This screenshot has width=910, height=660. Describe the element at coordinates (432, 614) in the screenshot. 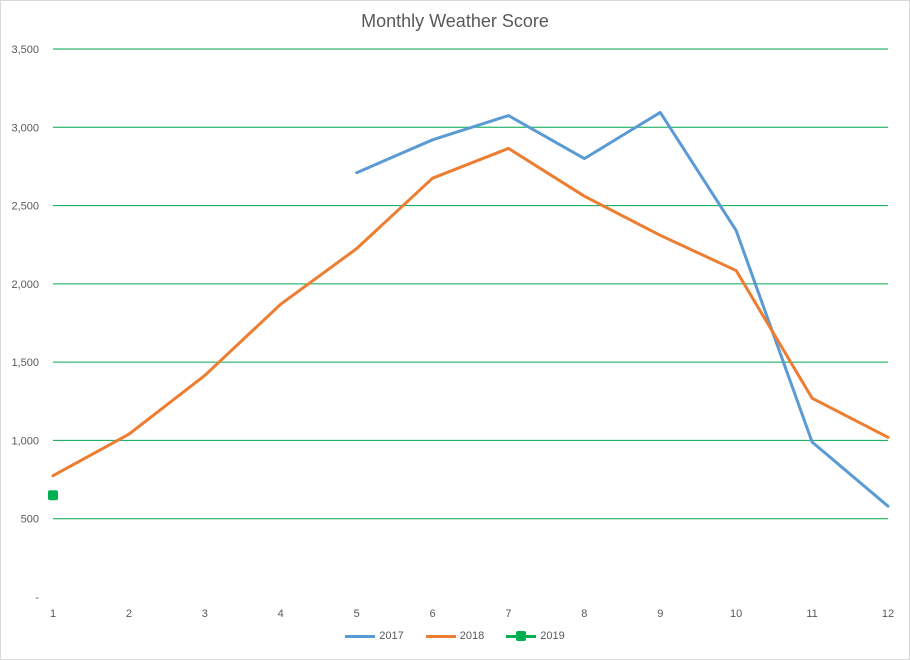

I see `x-tick-label: 6` at that location.